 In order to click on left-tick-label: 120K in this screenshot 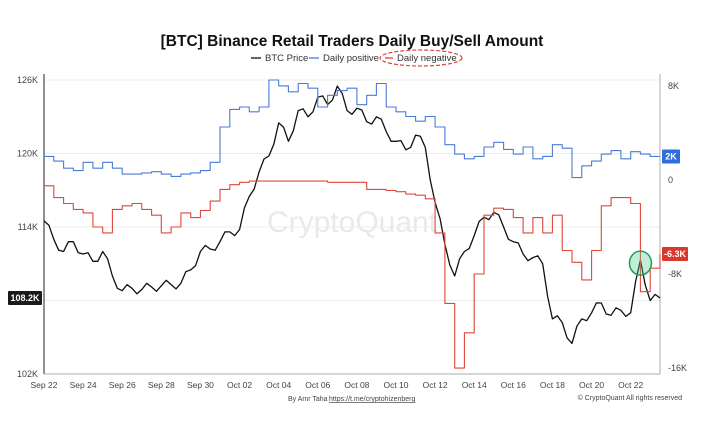, I will do `click(27, 154)`.